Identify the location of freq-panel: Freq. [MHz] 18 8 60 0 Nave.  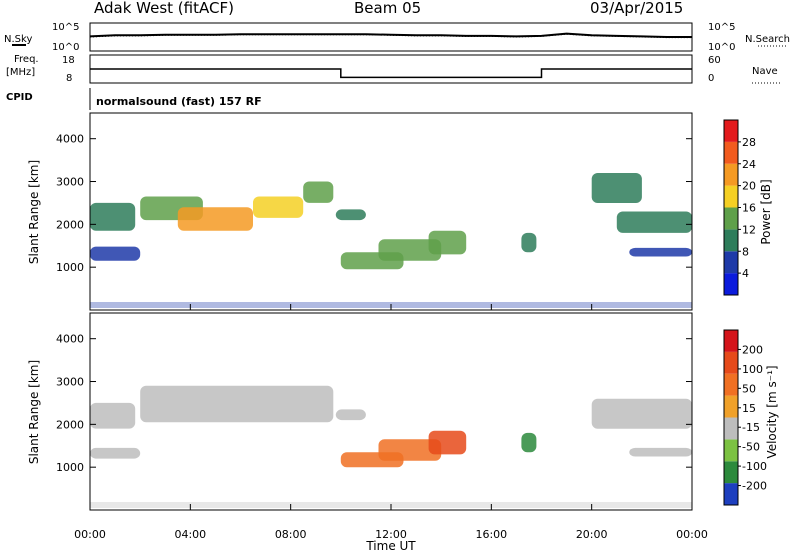
(393, 69).